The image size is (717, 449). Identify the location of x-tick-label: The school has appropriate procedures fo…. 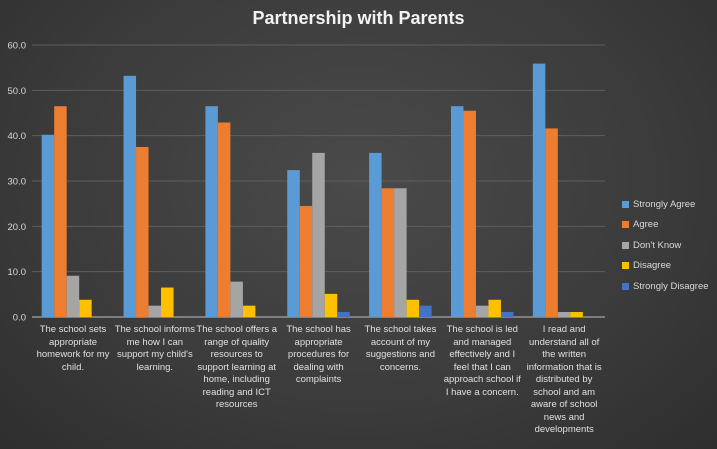
(318, 354).